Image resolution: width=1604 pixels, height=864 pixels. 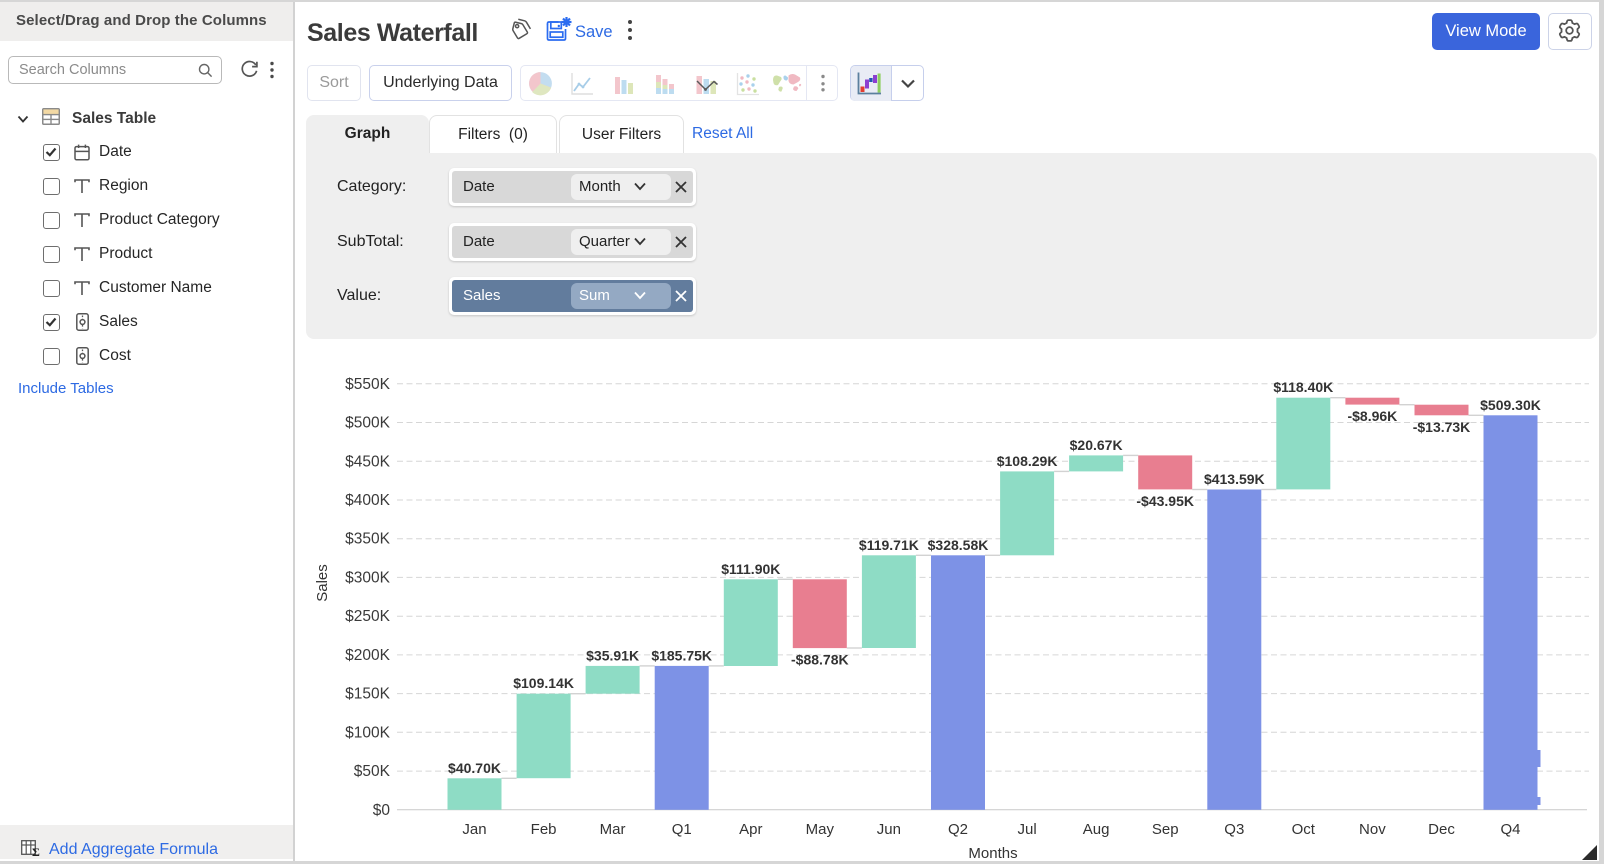 I want to click on svg-text: $550K, so click(x=367, y=384).